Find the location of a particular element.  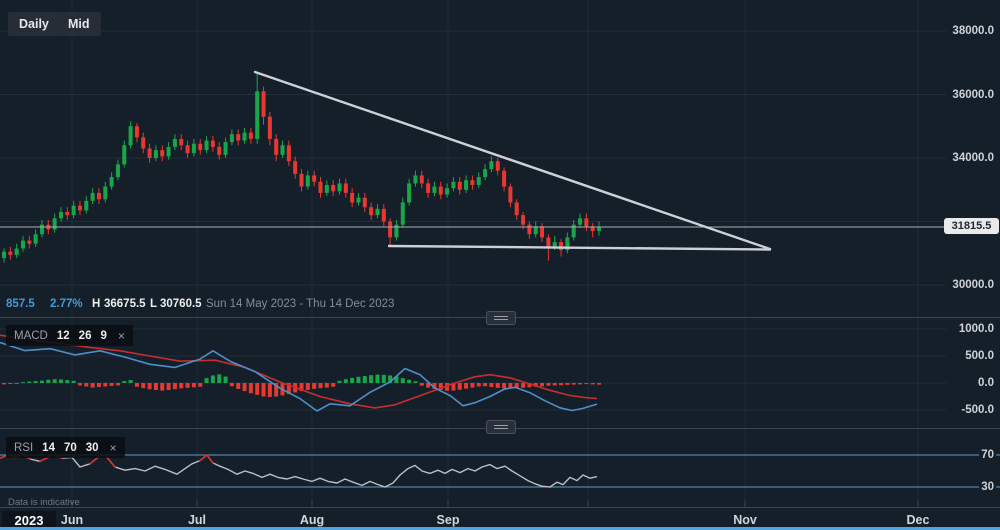

price-axis-label: 34000.0 is located at coordinates (973, 158).